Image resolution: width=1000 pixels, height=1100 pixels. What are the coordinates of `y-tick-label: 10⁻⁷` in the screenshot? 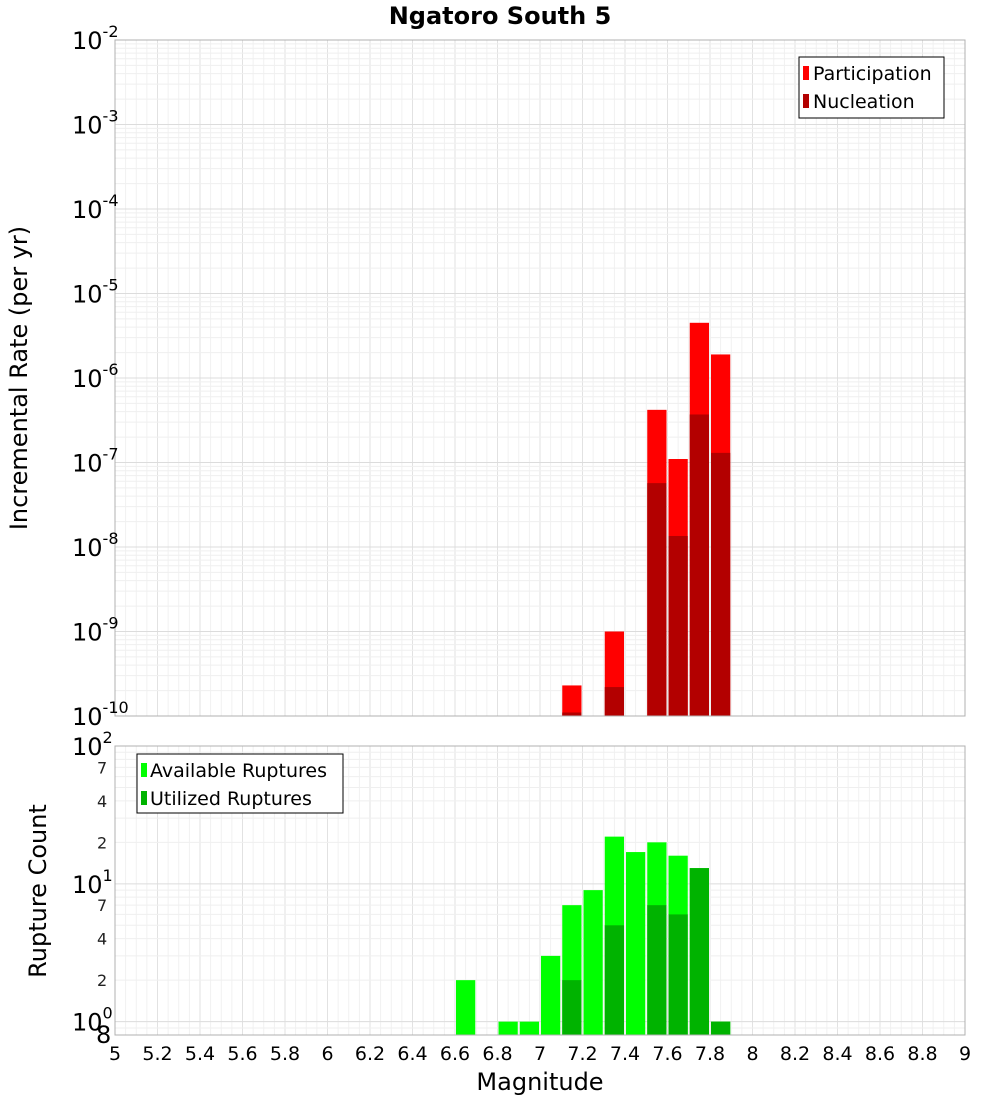 It's located at (95, 461).